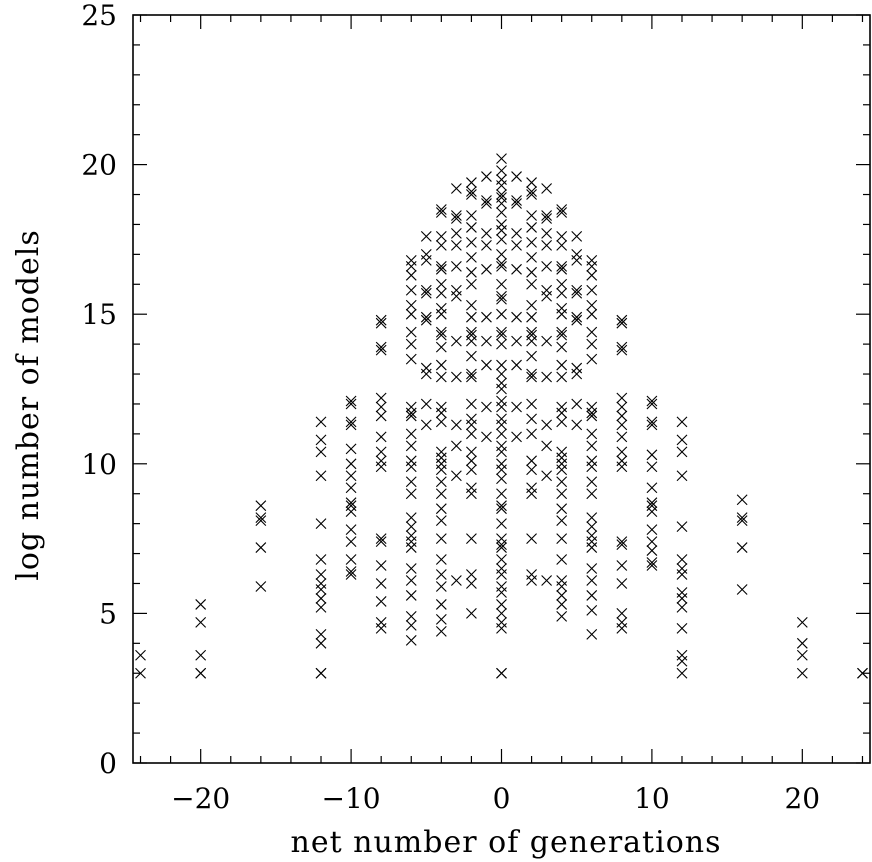 This screenshot has height=862, width=872. What do you see at coordinates (99, 390) in the screenshot?
I see `y-tick-labels: 0 5 10 15 20 25` at bounding box center [99, 390].